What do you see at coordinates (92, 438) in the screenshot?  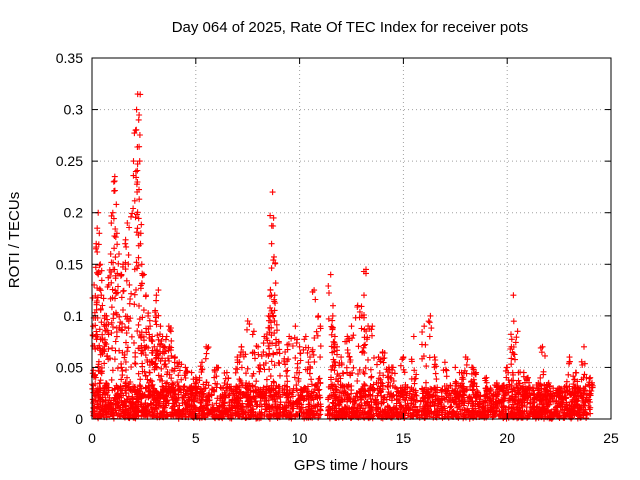 I see `x-tick-label: 0` at bounding box center [92, 438].